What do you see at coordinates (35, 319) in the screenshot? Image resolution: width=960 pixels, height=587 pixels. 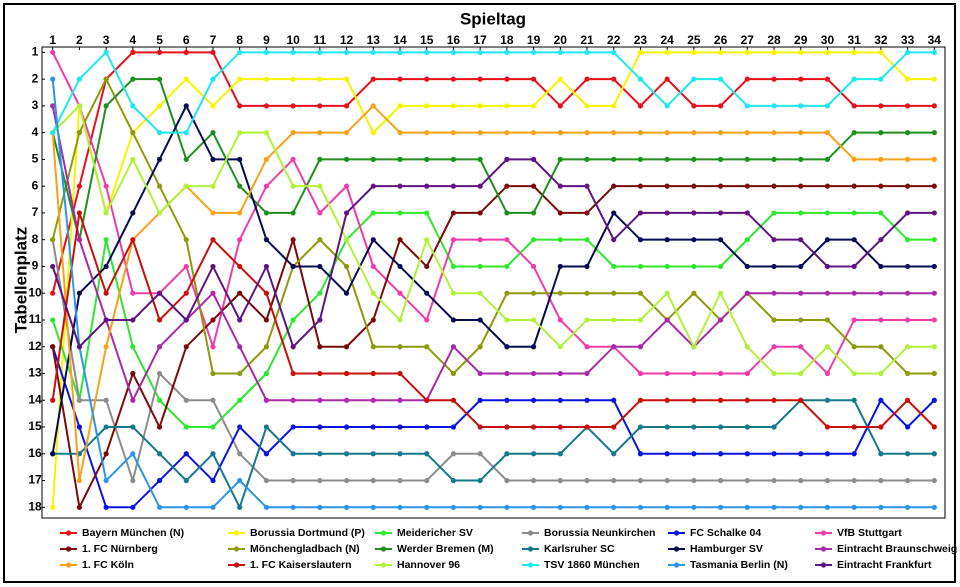 I see `y-tick-label: 11` at bounding box center [35, 319].